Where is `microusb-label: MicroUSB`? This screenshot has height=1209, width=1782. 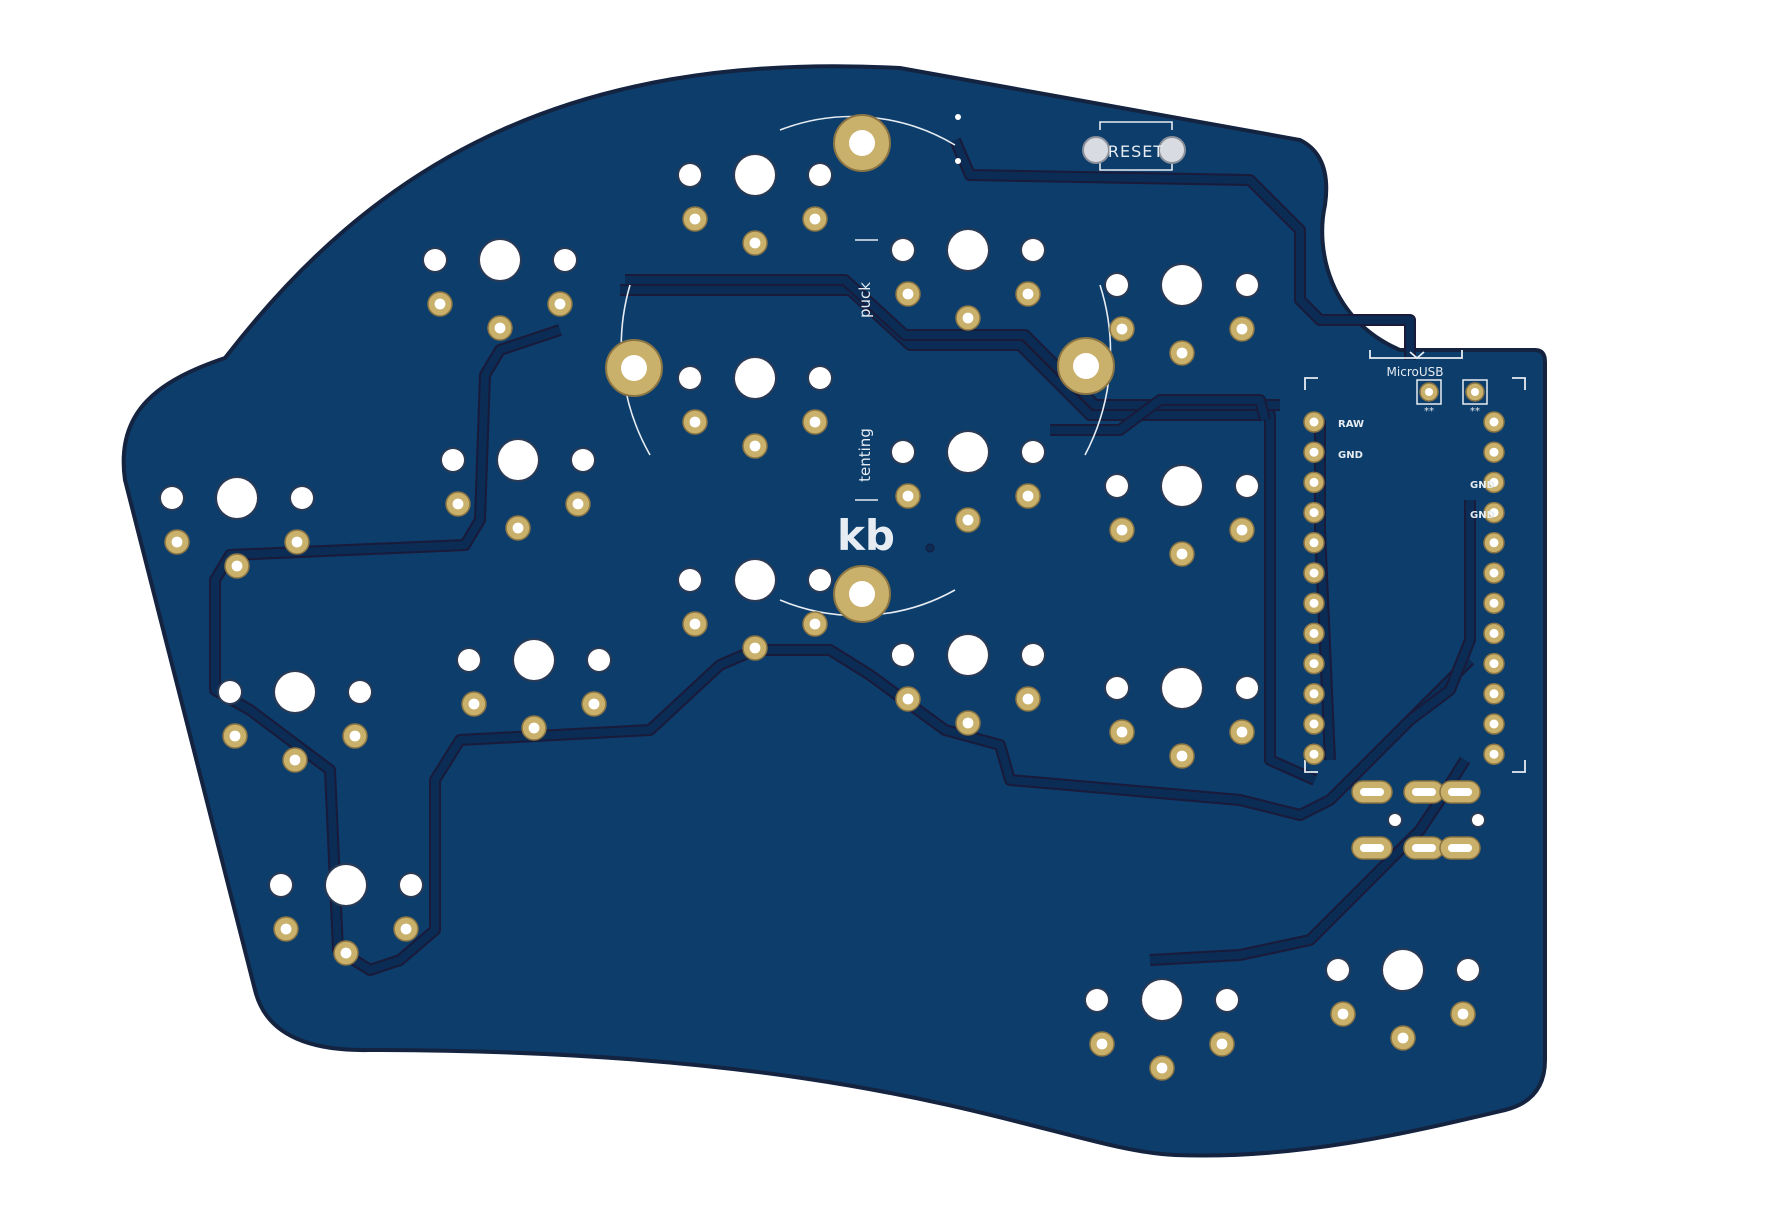
microusb-label: MicroUSB is located at coordinates (1415, 372).